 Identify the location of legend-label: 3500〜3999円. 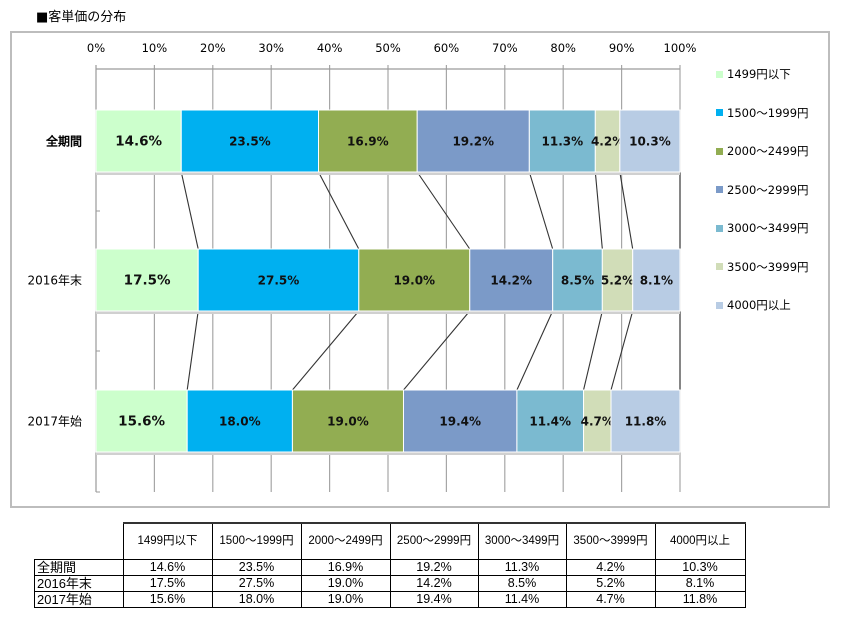
(768, 266).